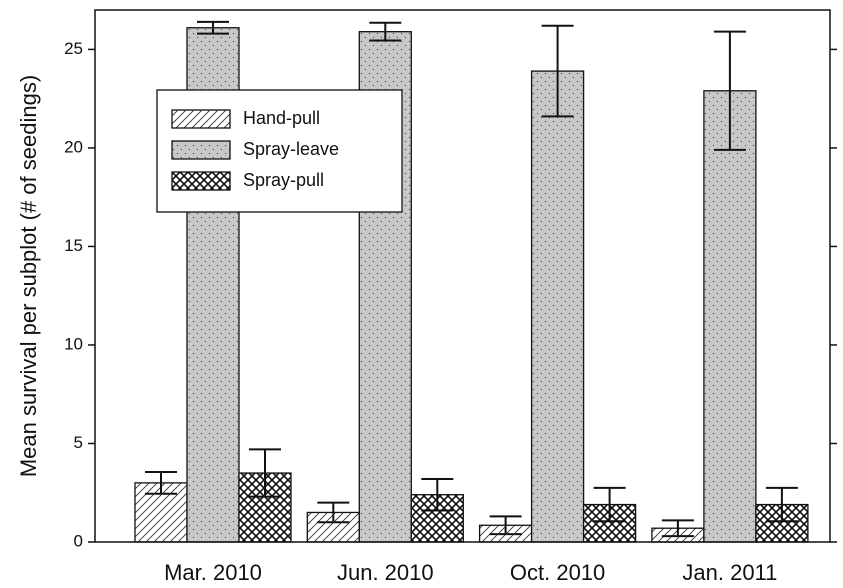  I want to click on x-tick-label: Mar. 2010, so click(213, 572).